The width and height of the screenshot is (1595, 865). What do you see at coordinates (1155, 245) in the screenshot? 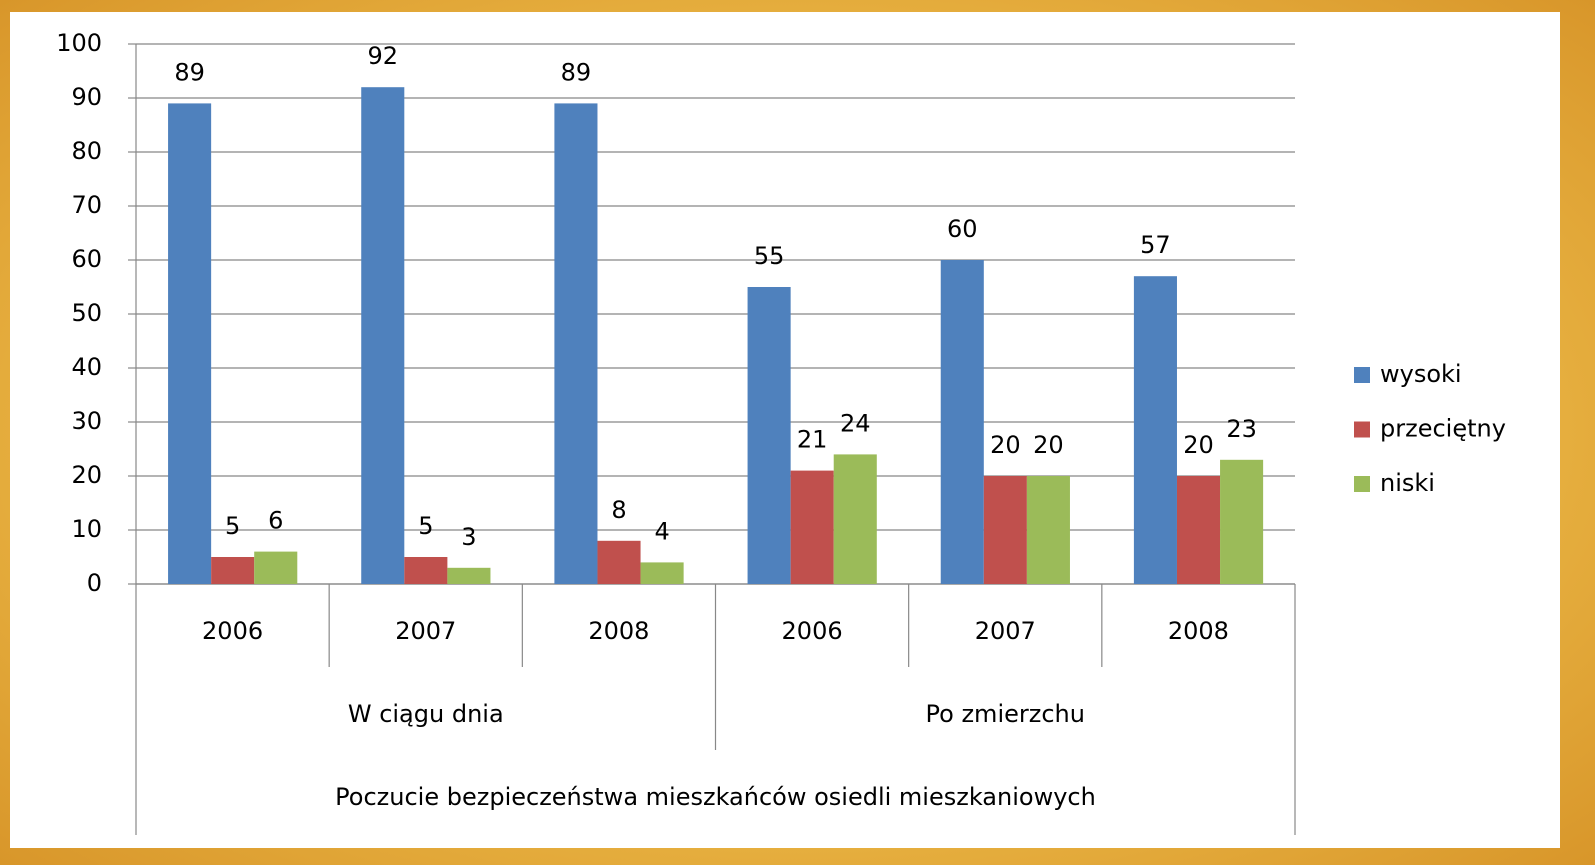
I see `data-label: 57` at bounding box center [1155, 245].